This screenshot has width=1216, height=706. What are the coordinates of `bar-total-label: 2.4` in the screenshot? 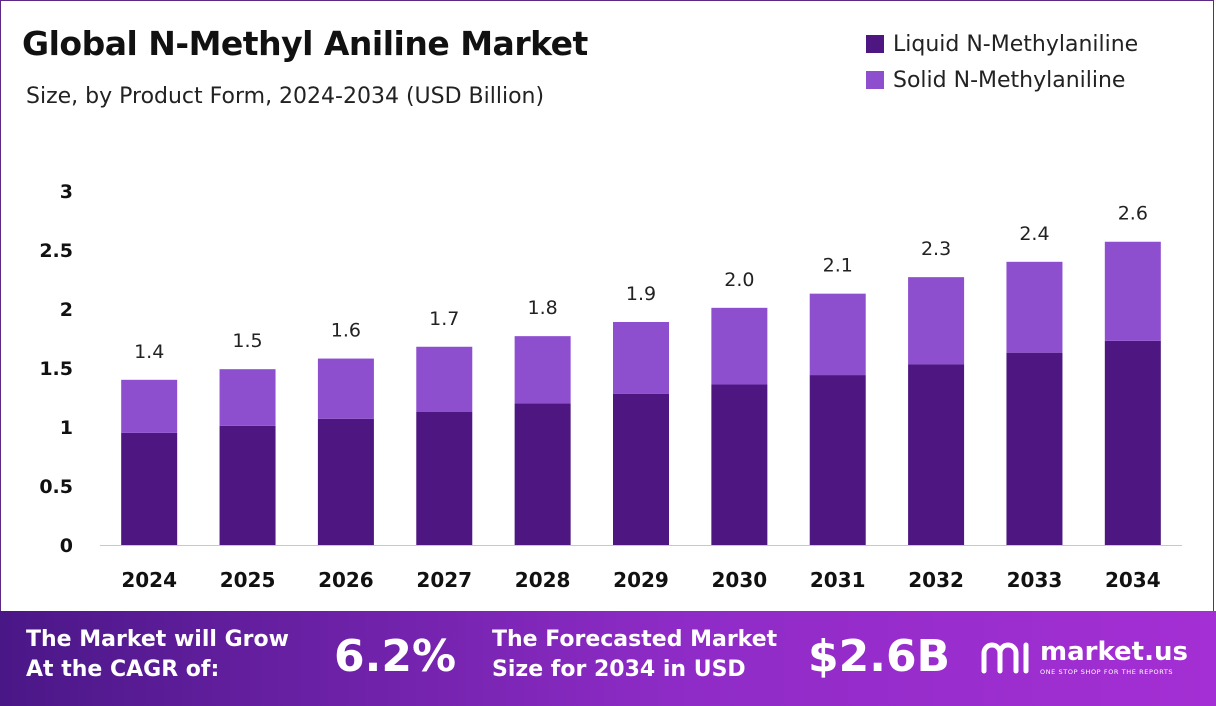 It's located at (1034, 234).